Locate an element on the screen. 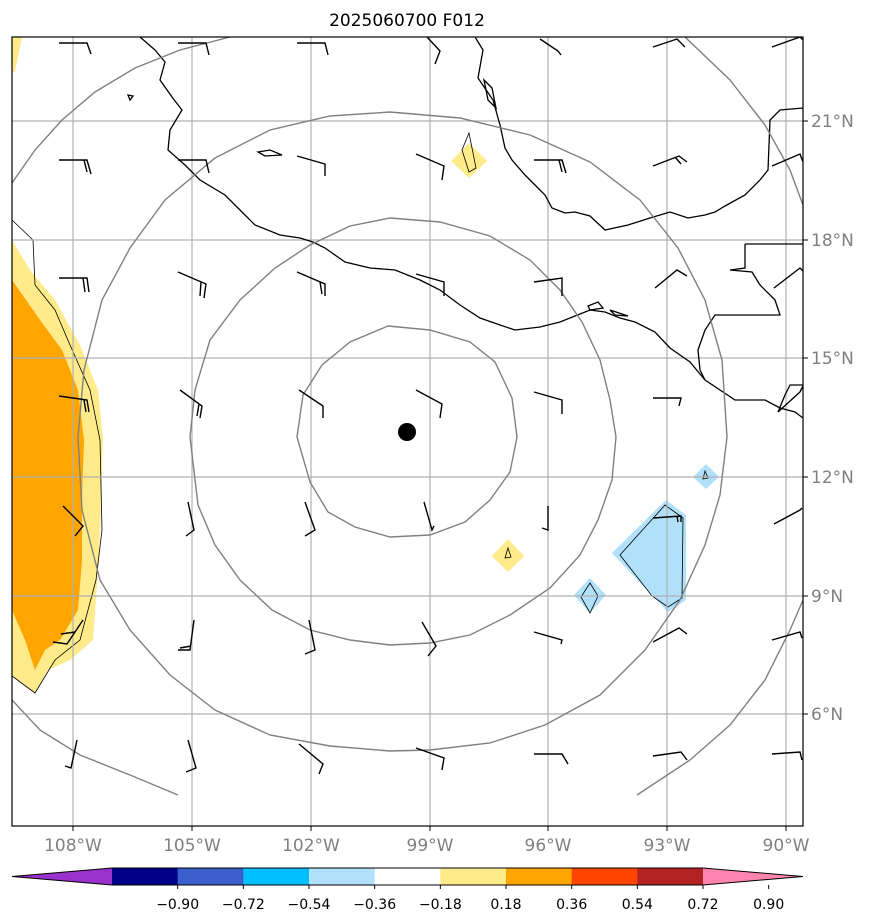 This screenshot has width=873, height=924. colorbar-outline is located at coordinates (407, 876).